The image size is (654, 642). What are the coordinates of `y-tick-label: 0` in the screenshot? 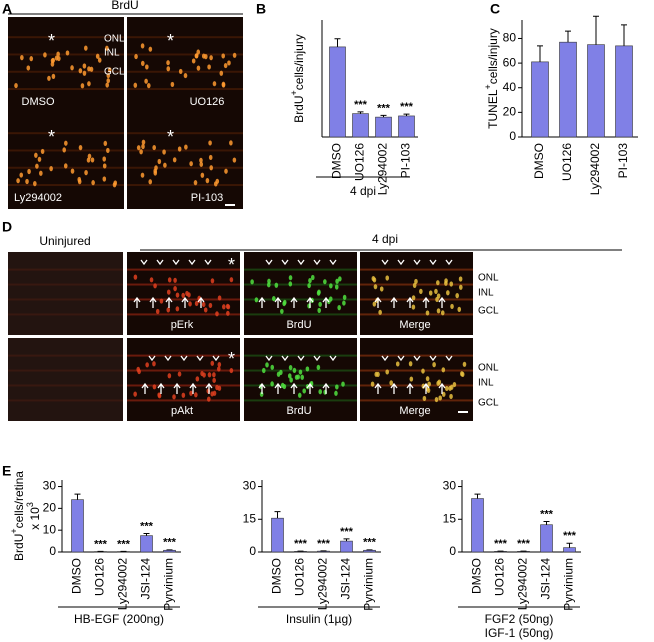 It's located at (52, 551).